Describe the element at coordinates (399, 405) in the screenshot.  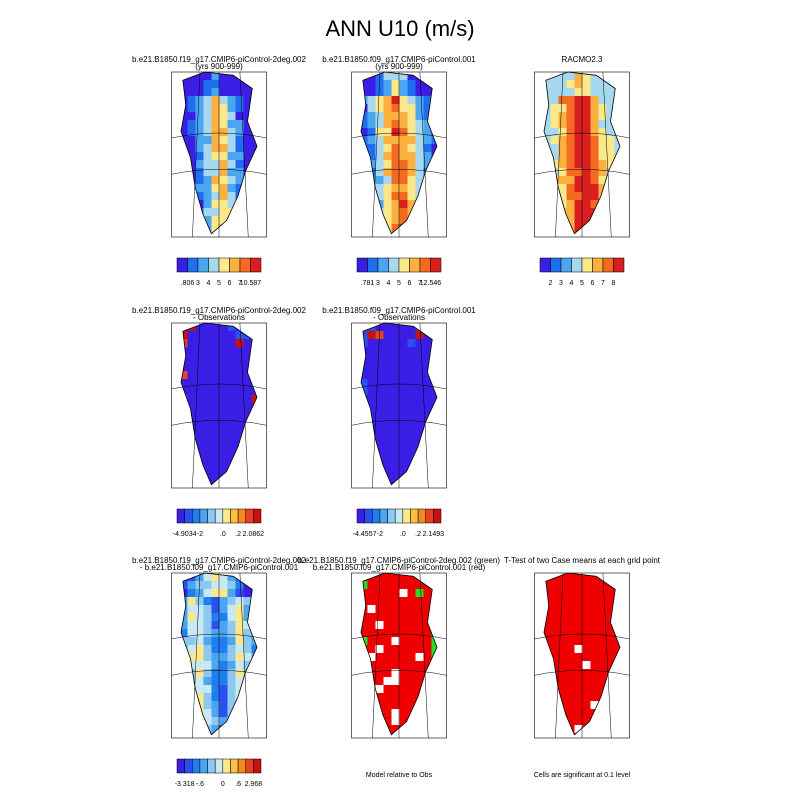
I see `graticule` at that location.